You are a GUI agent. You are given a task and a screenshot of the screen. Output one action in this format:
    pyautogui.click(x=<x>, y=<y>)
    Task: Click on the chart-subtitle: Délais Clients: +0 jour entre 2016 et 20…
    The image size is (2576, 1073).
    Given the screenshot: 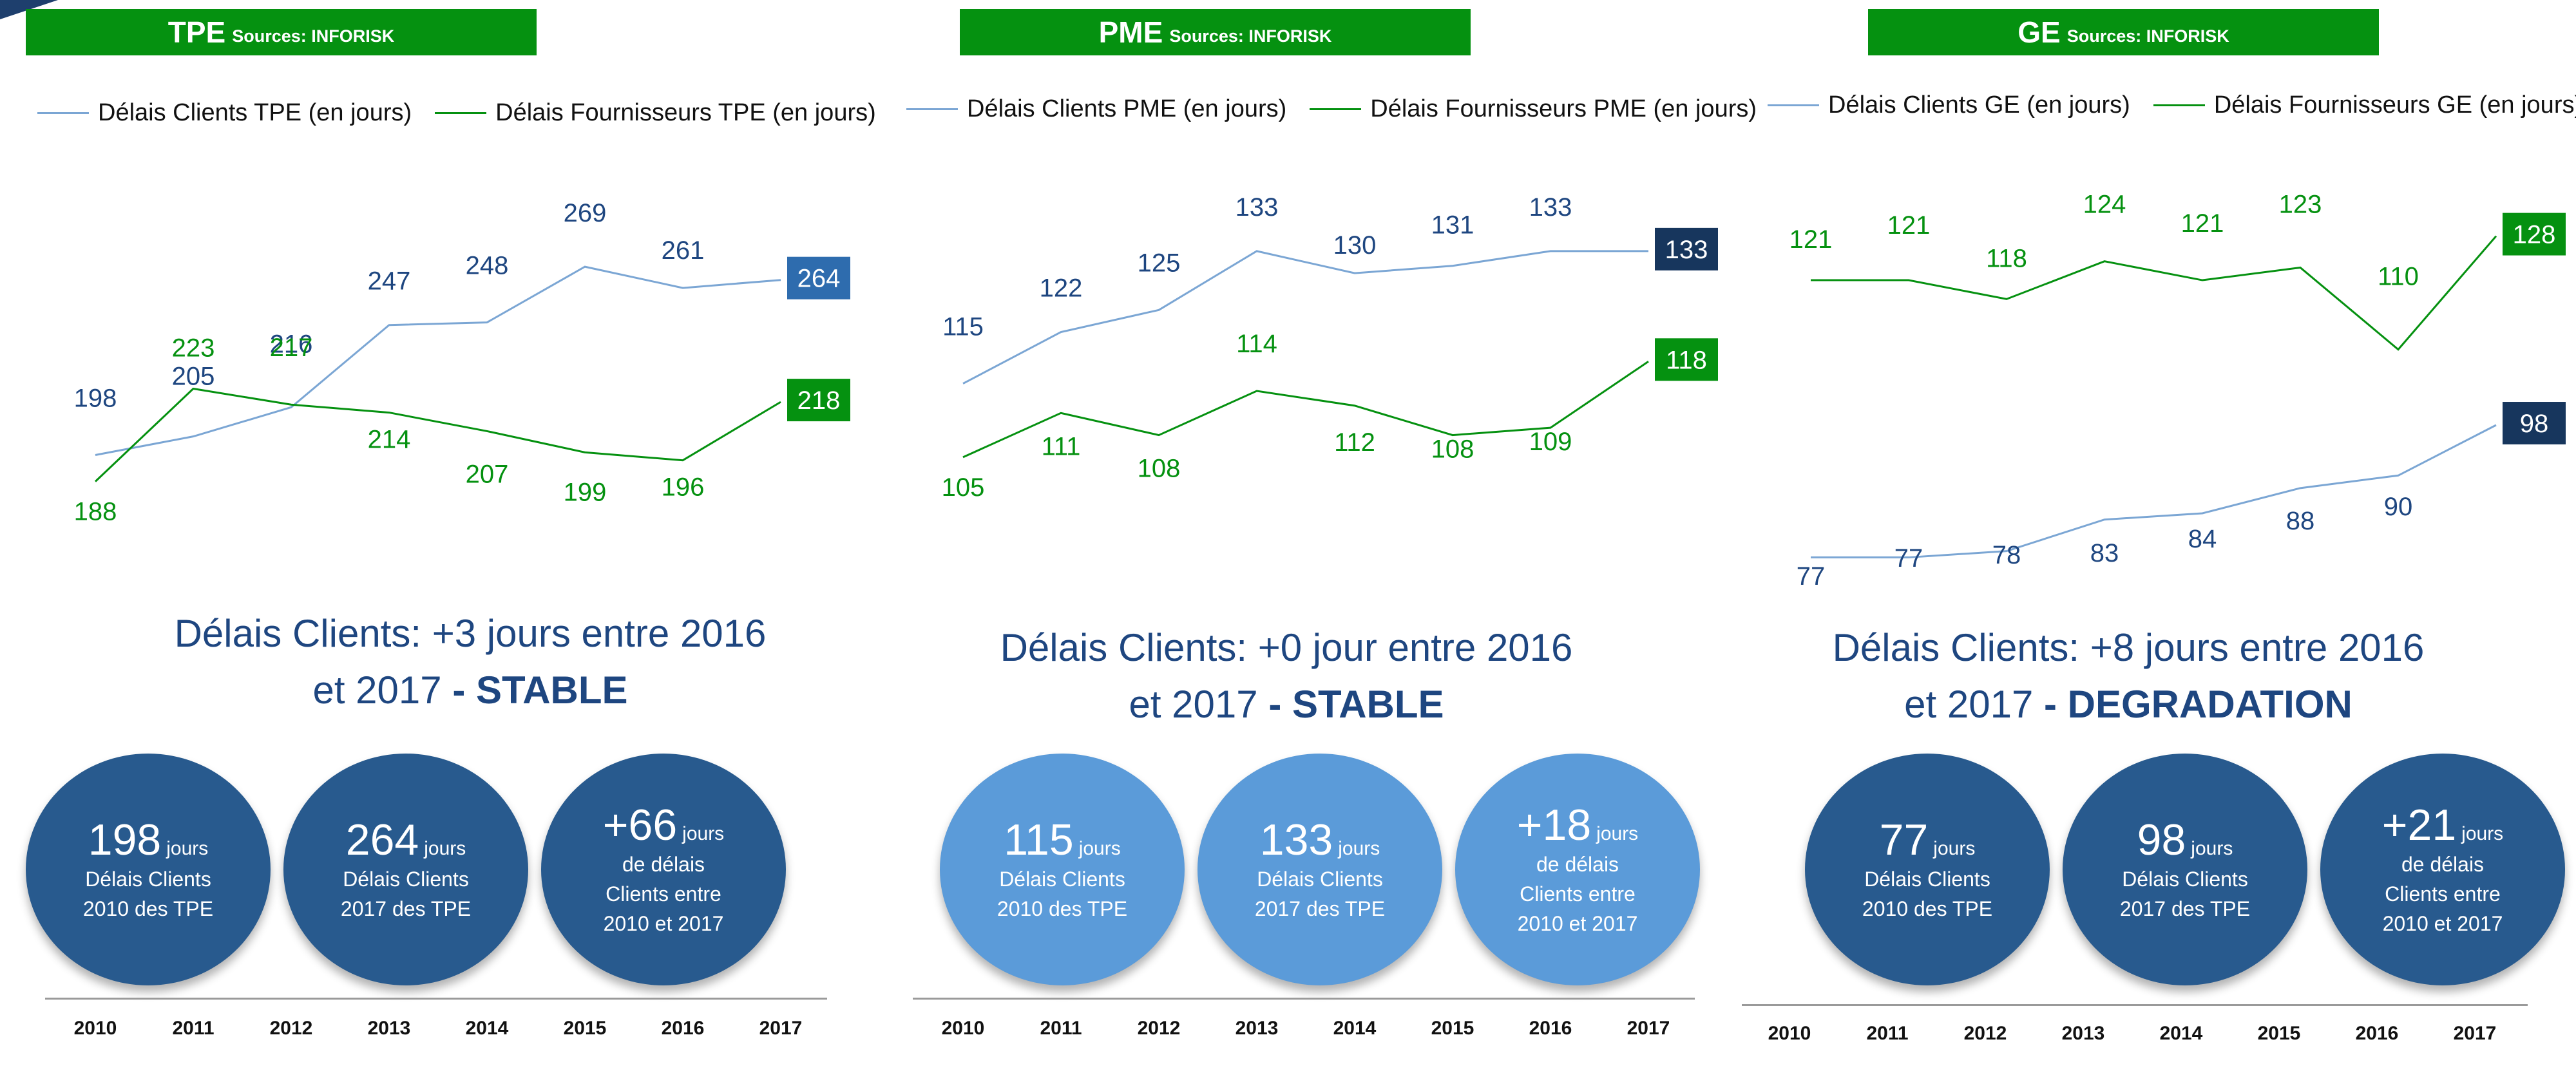 What is the action you would take?
    pyautogui.click(x=1286, y=676)
    